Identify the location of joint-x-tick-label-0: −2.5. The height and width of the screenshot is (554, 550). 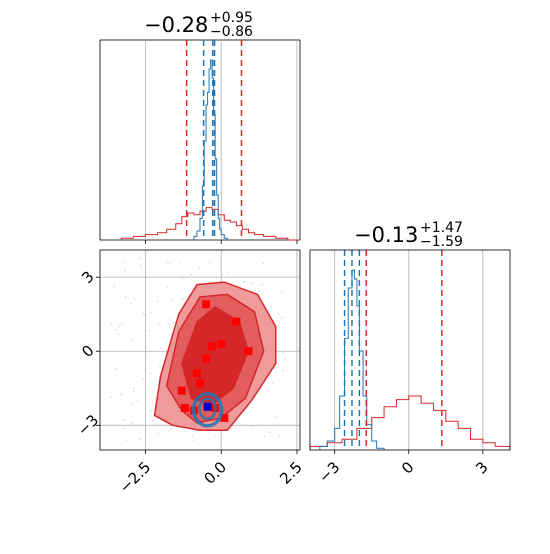
(135, 477).